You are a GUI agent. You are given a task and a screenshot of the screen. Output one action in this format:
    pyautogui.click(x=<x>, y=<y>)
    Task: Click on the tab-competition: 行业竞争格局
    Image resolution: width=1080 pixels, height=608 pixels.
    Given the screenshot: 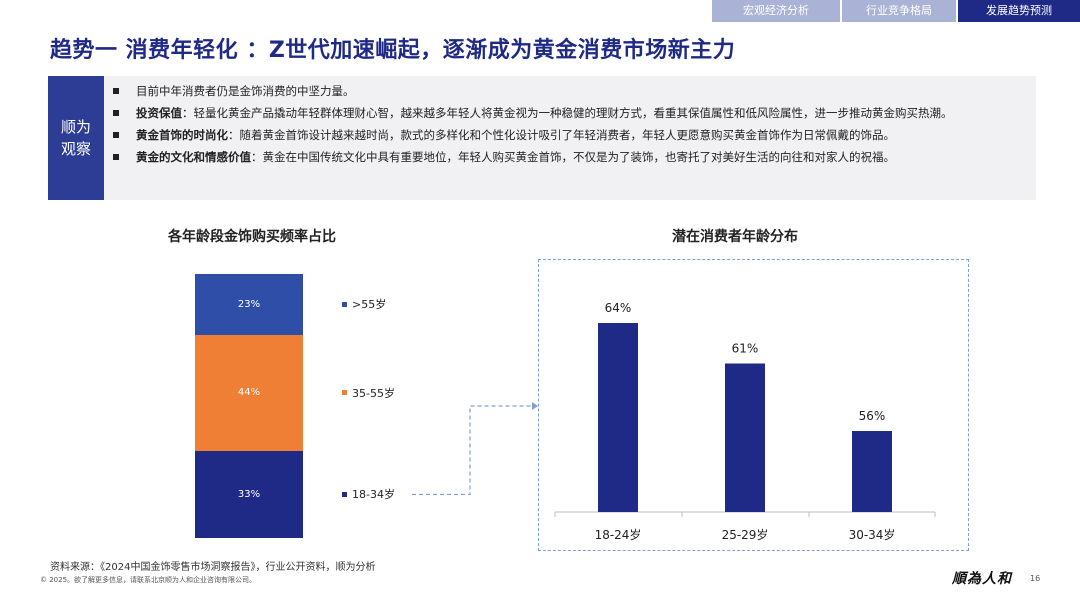 What is the action you would take?
    pyautogui.click(x=899, y=11)
    